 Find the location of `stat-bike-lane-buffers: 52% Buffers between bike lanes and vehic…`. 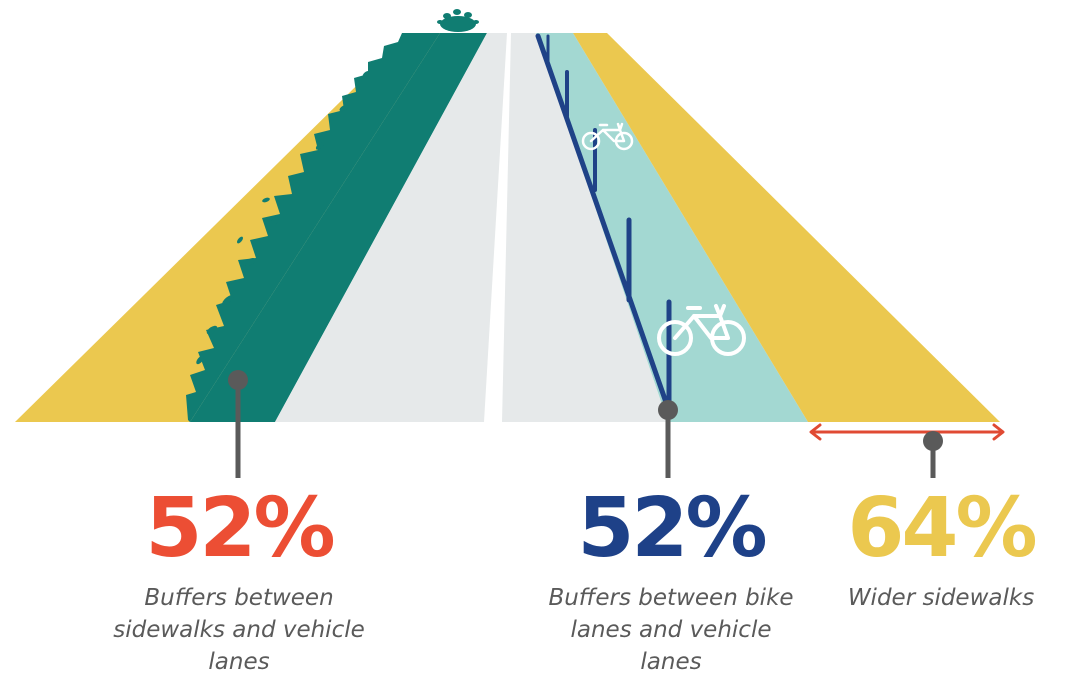

stat-bike-lane-buffers: 52% Buffers between bike lanes and vehic… is located at coordinates (671, 583).